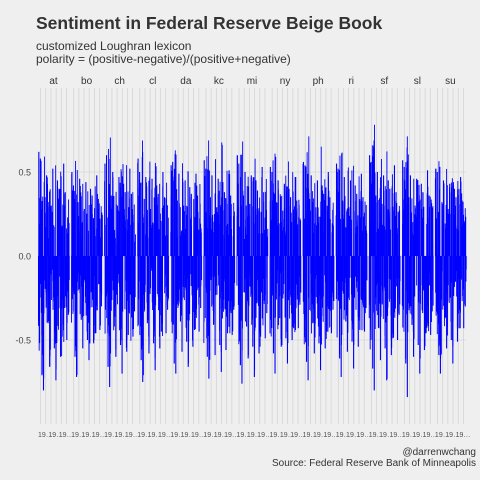 This screenshot has height=480, width=480. Describe the element at coordinates (186, 81) in the screenshot. I see `facet-label-da: da` at that location.